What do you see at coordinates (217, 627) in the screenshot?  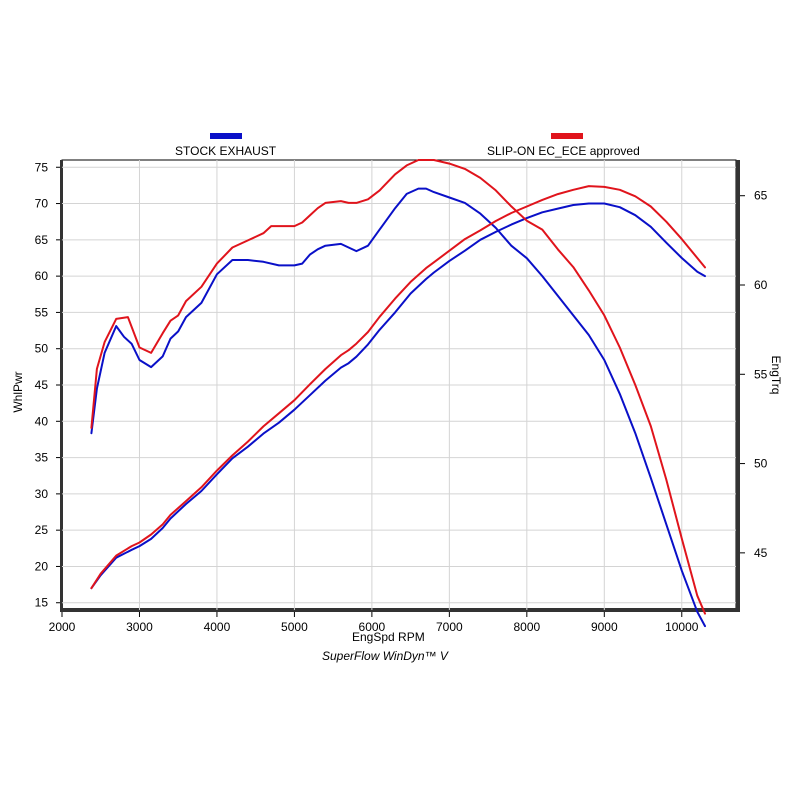 I see `x-tick-label: 4000` at bounding box center [217, 627].